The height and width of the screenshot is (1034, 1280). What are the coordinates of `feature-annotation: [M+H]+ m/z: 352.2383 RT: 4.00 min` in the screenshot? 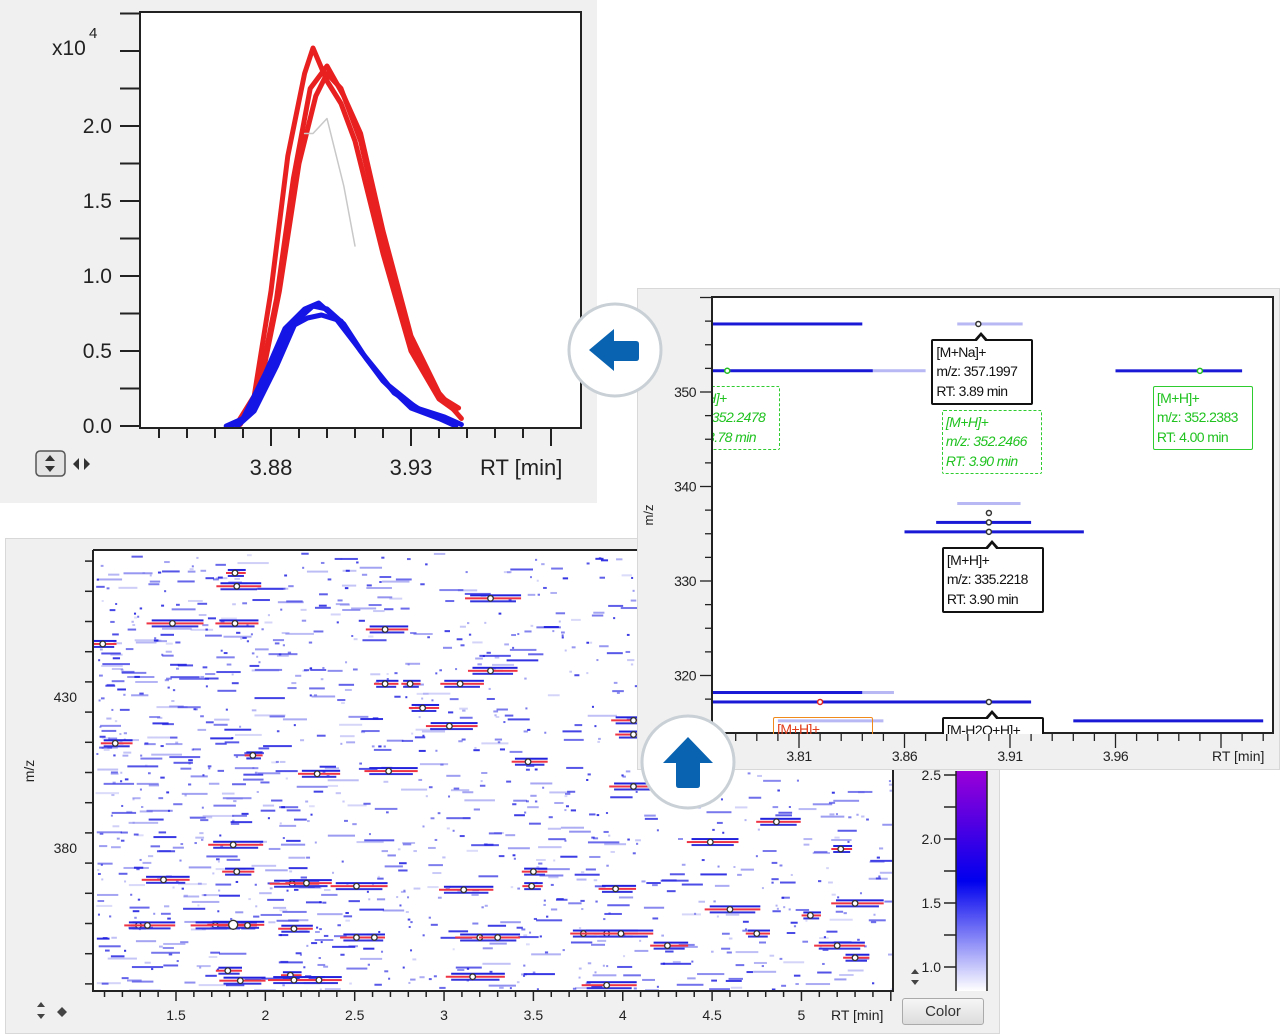 It's located at (1202, 418).